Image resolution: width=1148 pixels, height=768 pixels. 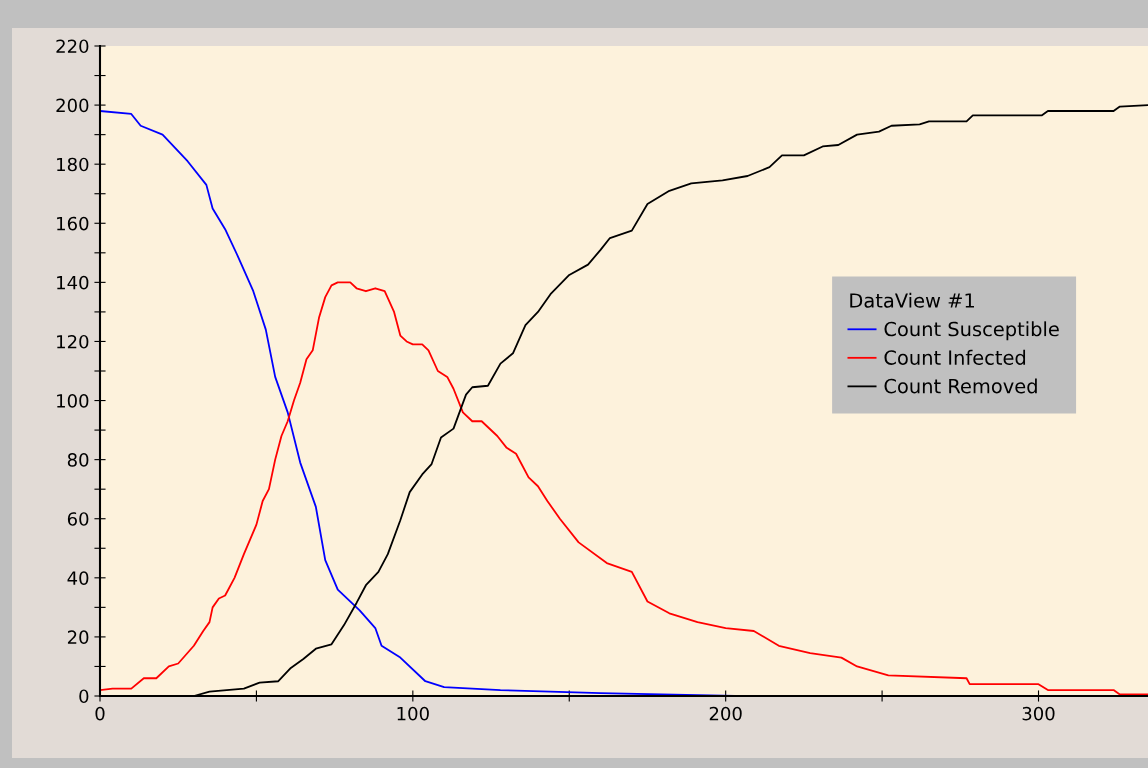 I want to click on x-tick-label: 0, so click(x=100, y=713).